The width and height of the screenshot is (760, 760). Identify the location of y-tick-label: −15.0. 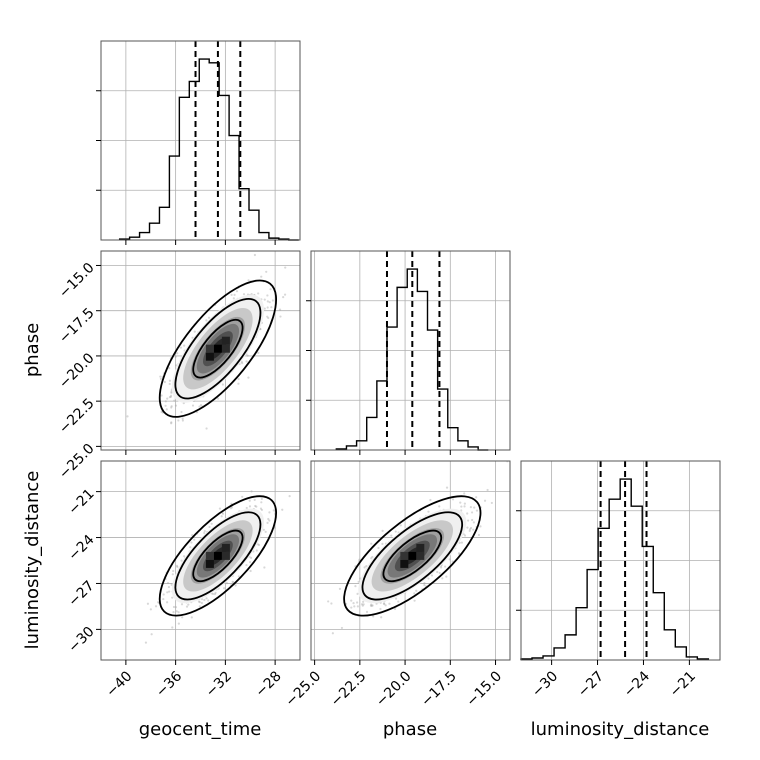
(77, 281).